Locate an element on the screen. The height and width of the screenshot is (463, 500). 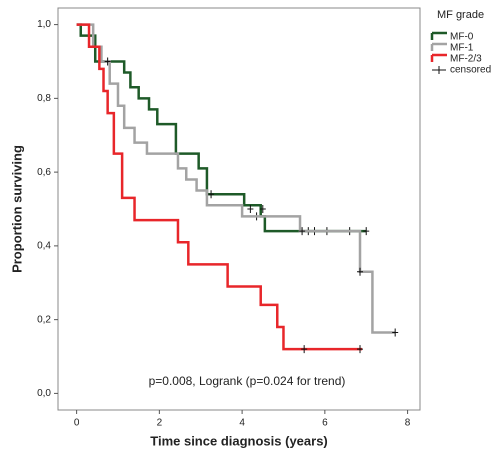
x-tick-label: 6 is located at coordinates (325, 423).